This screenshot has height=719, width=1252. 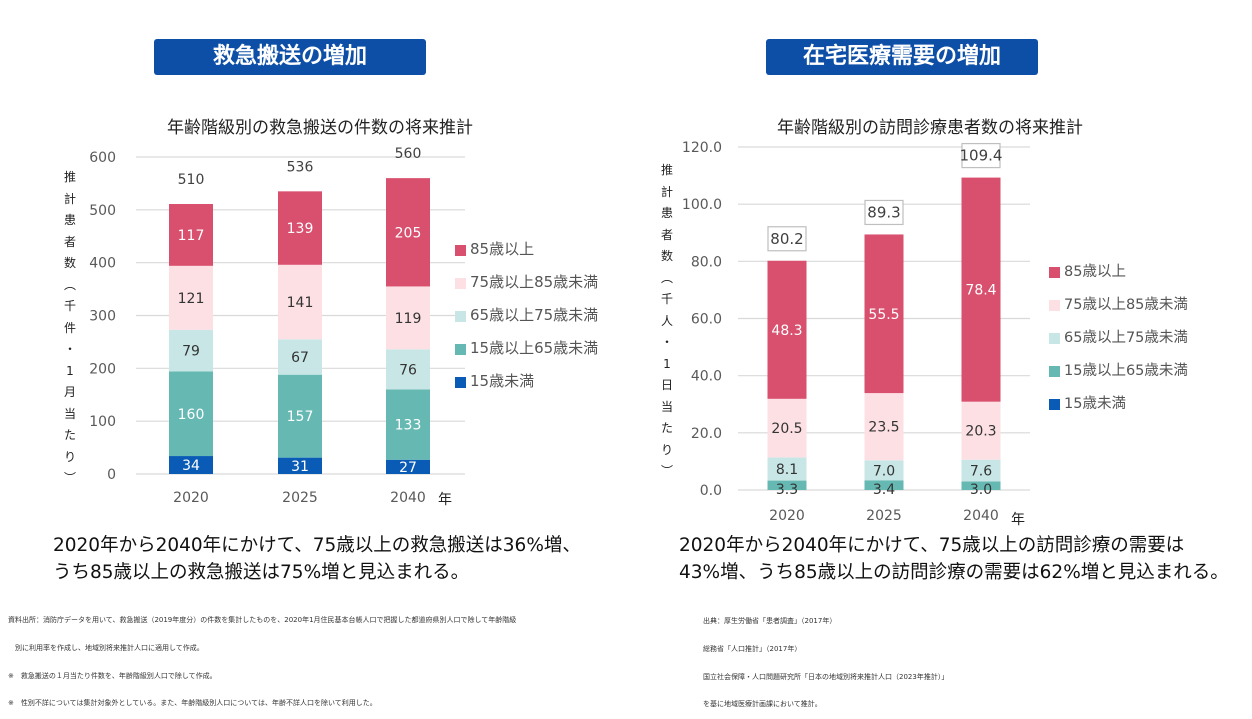 What do you see at coordinates (883, 428) in the screenshot?
I see `data-label: 23.5` at bounding box center [883, 428].